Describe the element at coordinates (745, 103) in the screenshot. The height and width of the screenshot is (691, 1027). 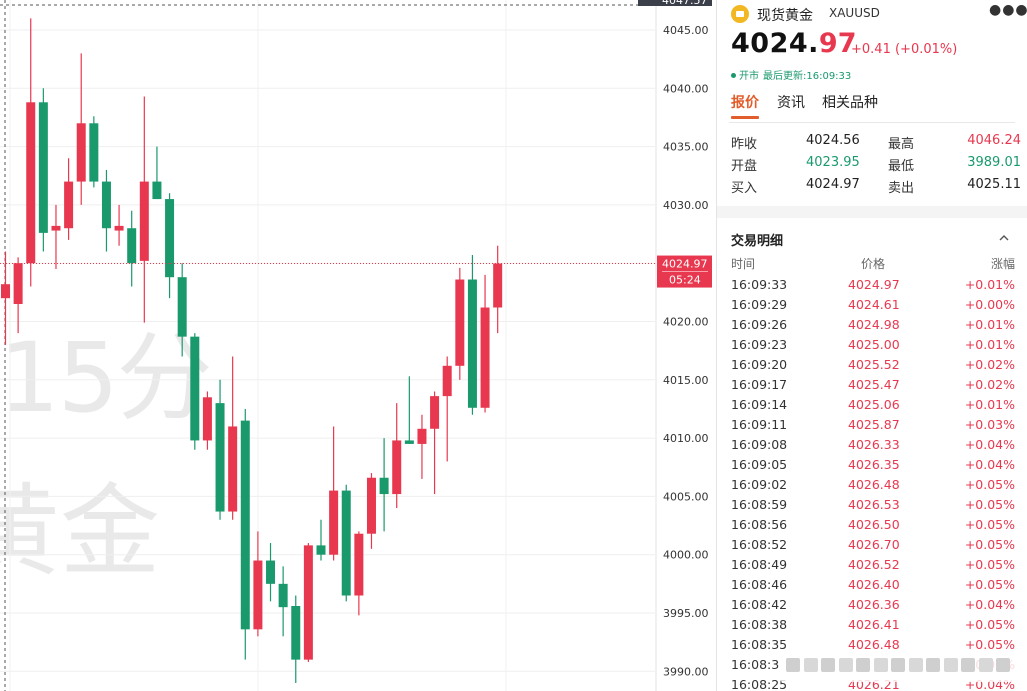
I see `tab-quote: 报价` at that location.